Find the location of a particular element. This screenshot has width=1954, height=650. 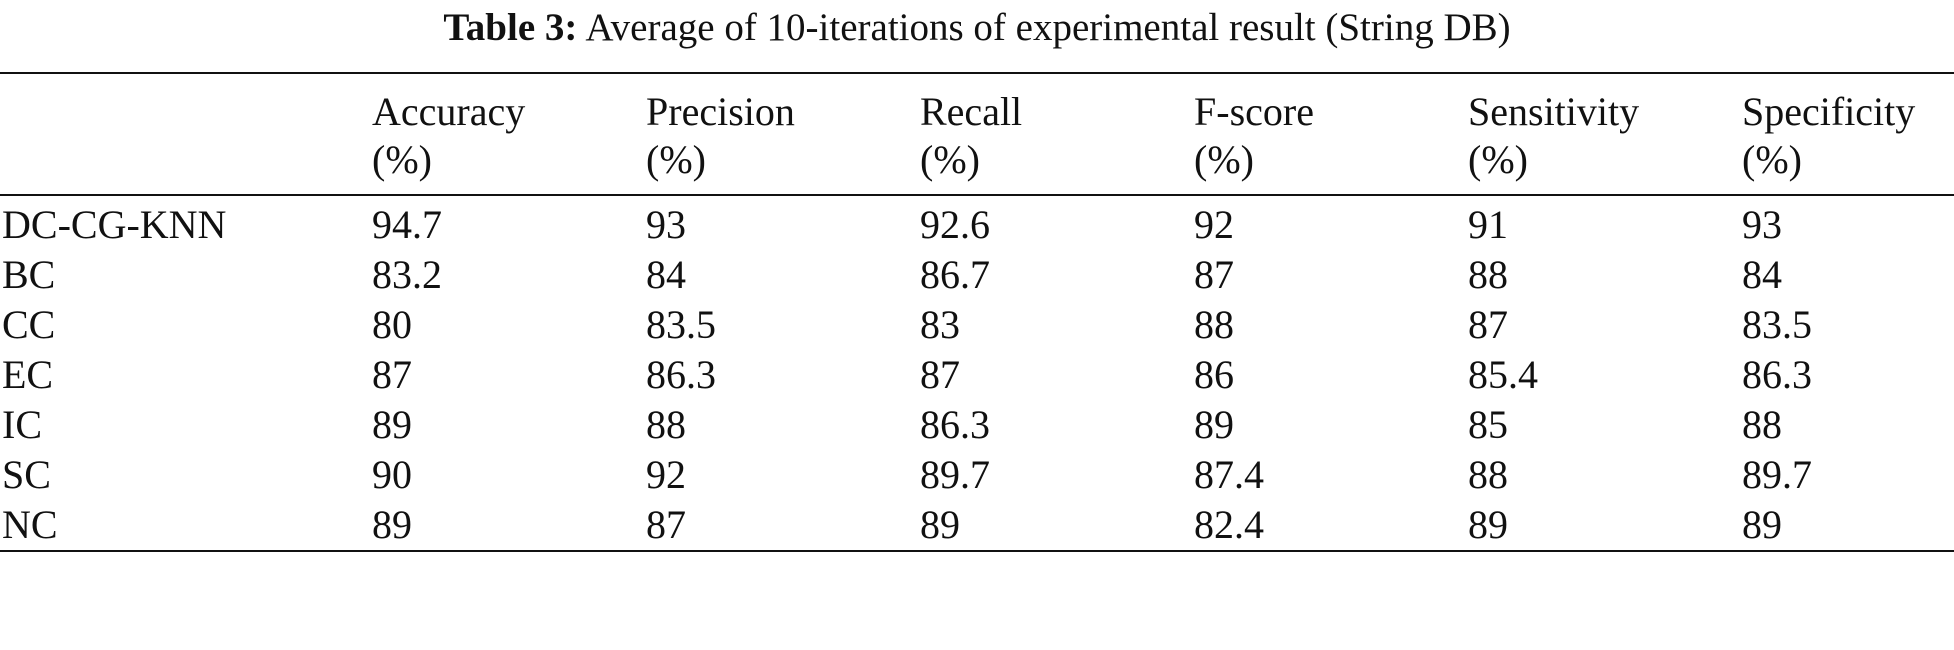

caption-label: Table 3: is located at coordinates (510, 27).